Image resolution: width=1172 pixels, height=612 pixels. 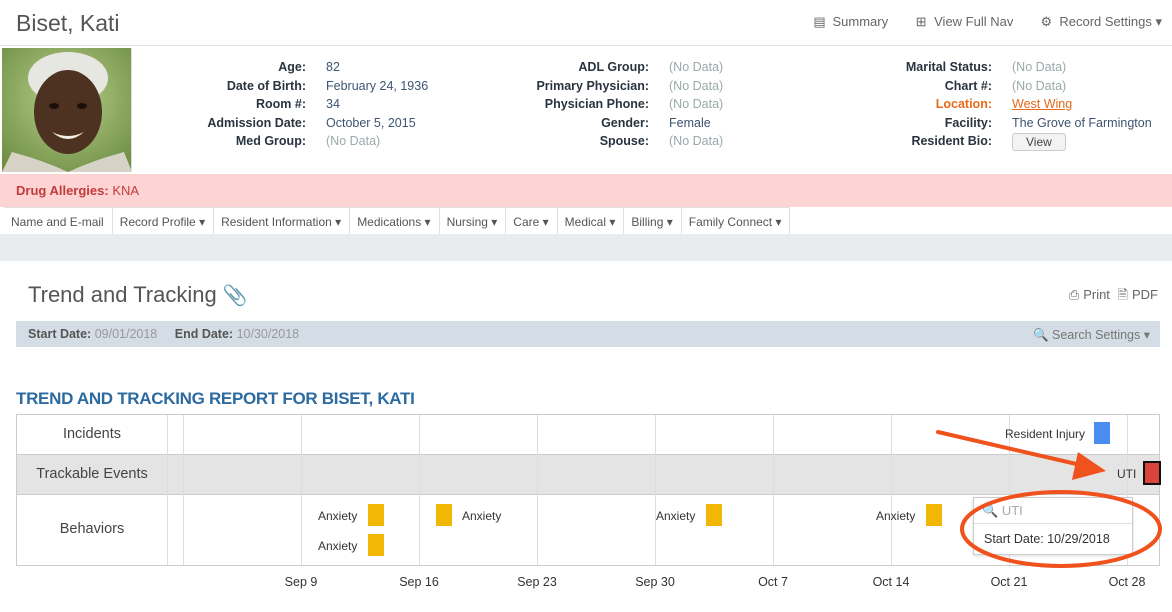 I want to click on primary-physician-value: (No Data), so click(x=696, y=85).